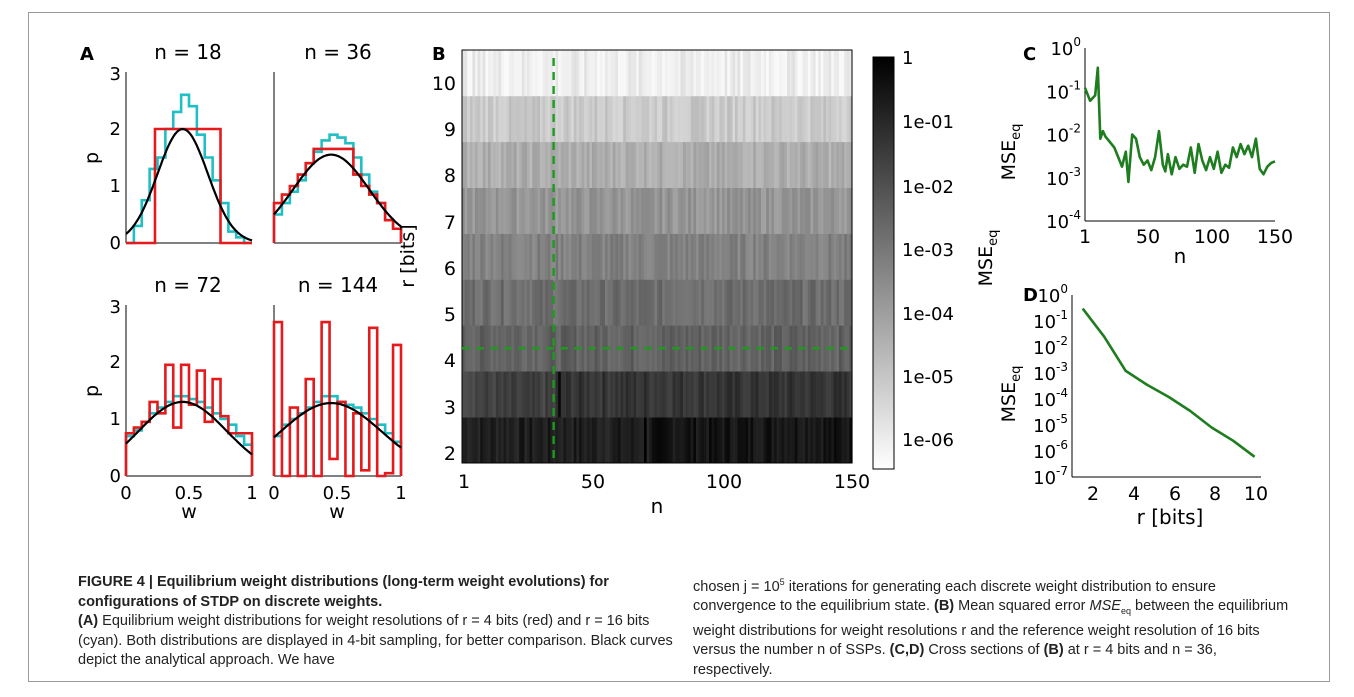 The height and width of the screenshot is (697, 1354). I want to click on panel-c-axes: 100 10-1 10-2 10-3 10-4, so click(1161, 134).